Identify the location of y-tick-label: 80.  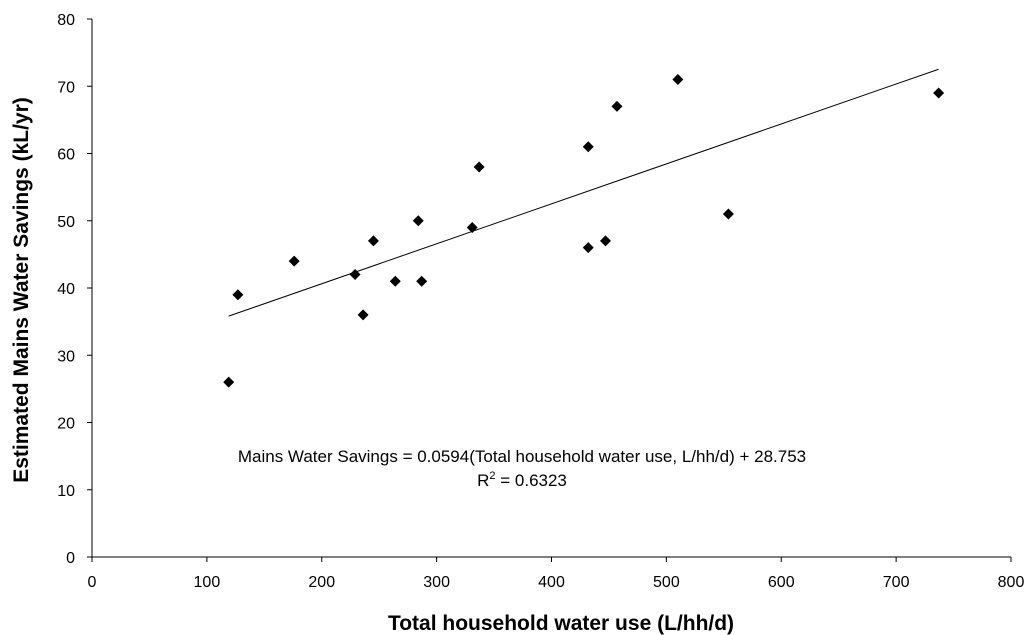
(66, 20).